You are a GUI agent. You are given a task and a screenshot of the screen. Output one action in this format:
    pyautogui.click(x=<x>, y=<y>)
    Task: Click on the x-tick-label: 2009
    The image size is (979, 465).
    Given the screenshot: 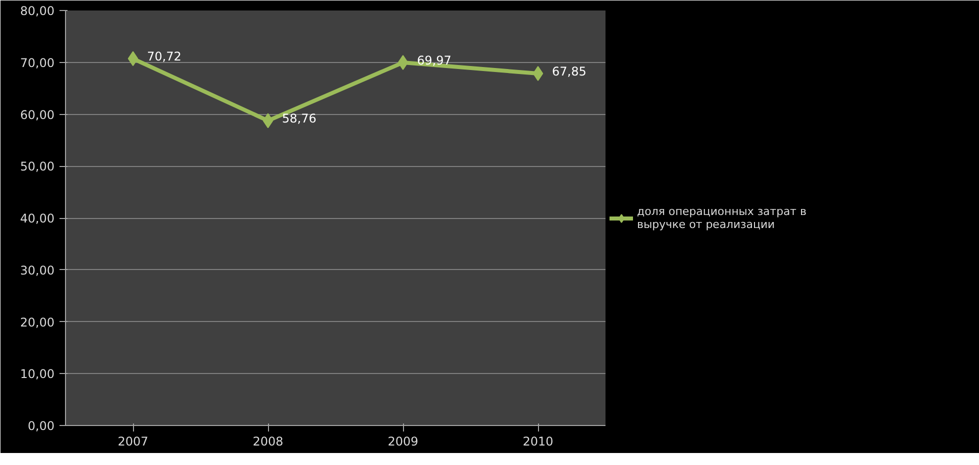 What is the action you would take?
    pyautogui.click(x=403, y=441)
    